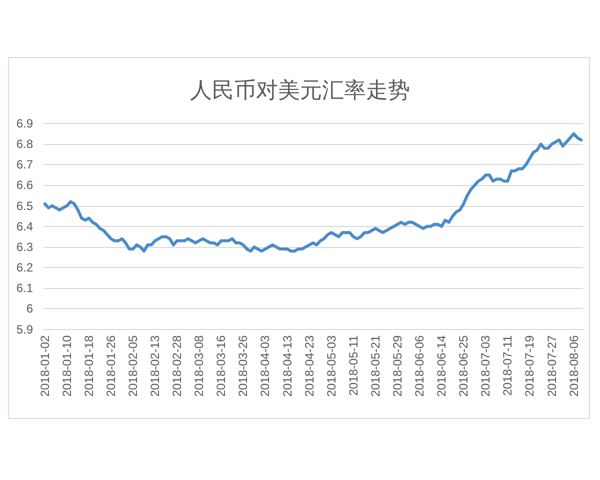  Describe the element at coordinates (375, 365) in the screenshot. I see `x-tick-label: 2018-05-21` at that location.